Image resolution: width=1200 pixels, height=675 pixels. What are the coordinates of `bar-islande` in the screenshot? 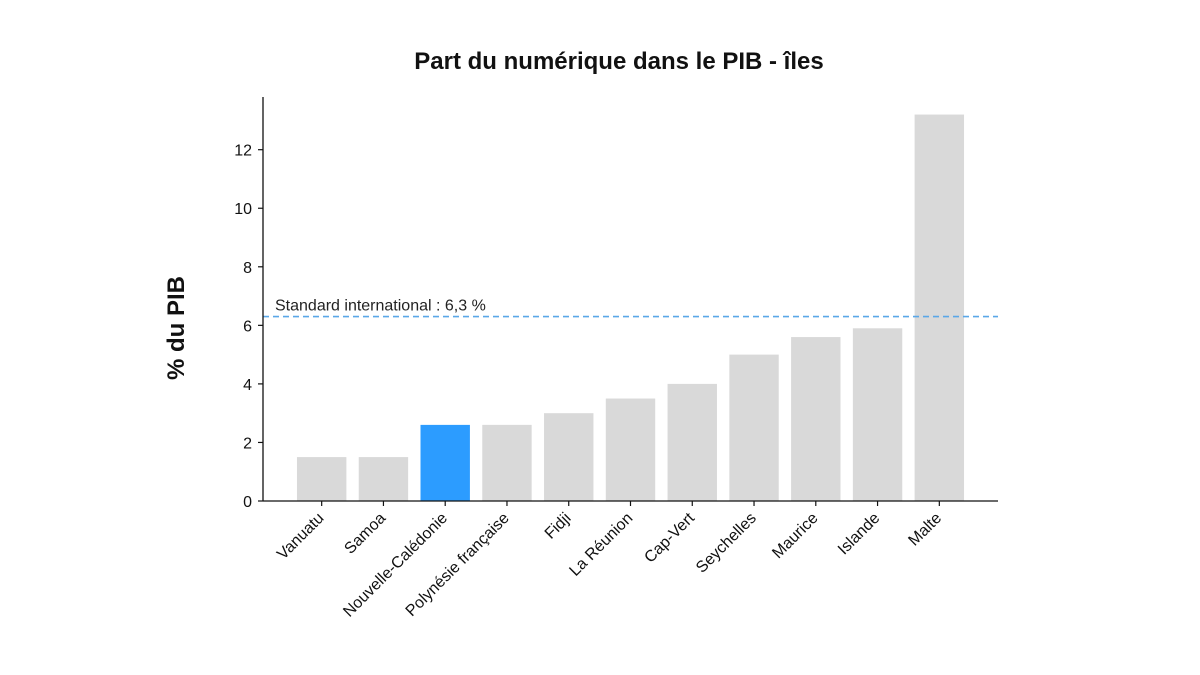 It's located at (877, 414).